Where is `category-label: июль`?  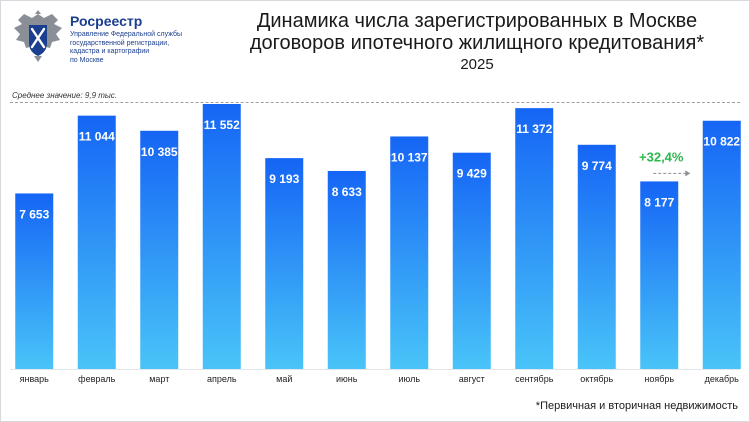 category-label: июль is located at coordinates (409, 379).